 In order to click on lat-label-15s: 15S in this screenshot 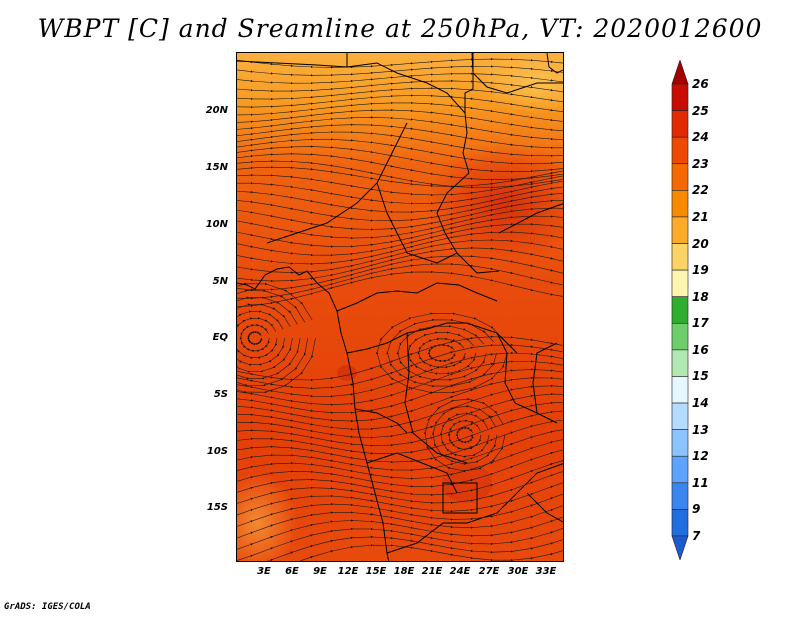, I will do `click(217, 507)`.